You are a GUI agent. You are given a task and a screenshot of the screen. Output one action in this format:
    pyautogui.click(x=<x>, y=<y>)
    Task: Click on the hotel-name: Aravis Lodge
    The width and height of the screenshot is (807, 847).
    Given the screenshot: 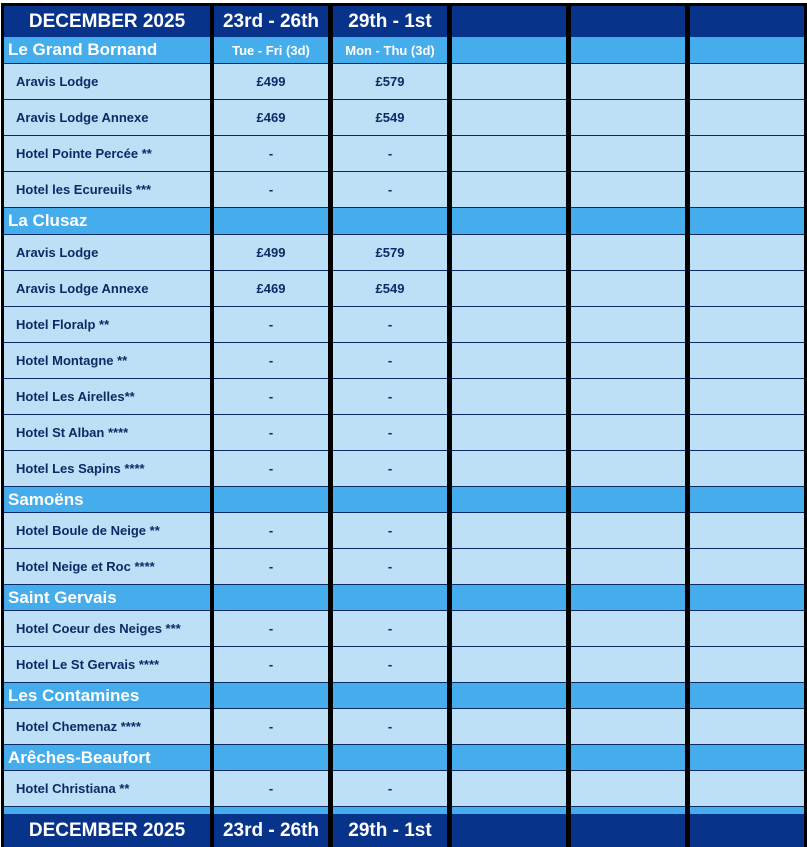 What is the action you would take?
    pyautogui.click(x=107, y=253)
    